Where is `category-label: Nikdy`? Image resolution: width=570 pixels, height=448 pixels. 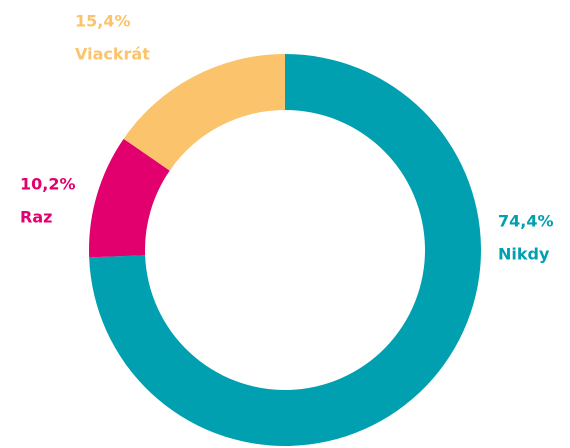
category-label: Nikdy is located at coordinates (524, 254).